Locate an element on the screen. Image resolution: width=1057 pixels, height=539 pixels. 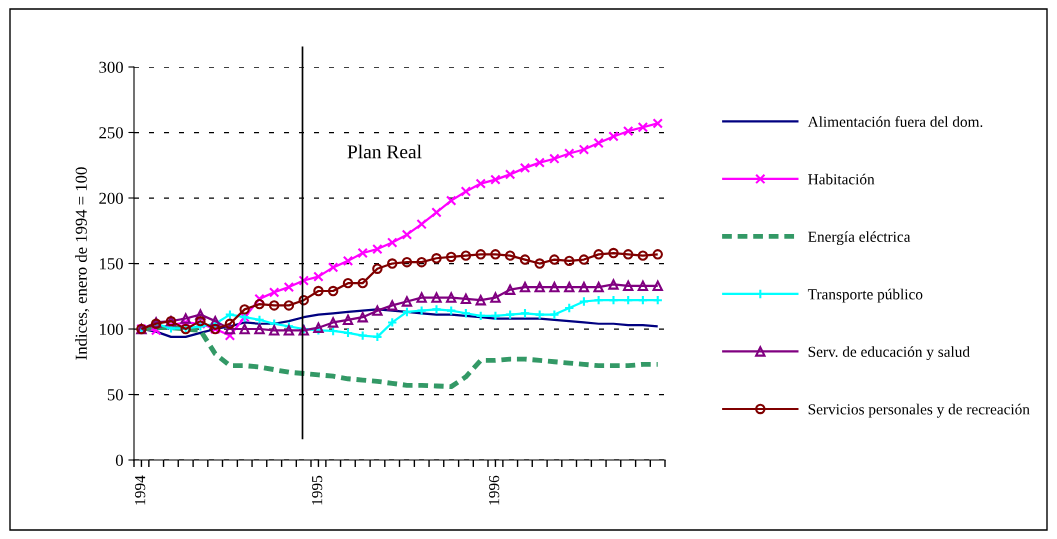
y-tick-label: 300 is located at coordinates (111, 67).